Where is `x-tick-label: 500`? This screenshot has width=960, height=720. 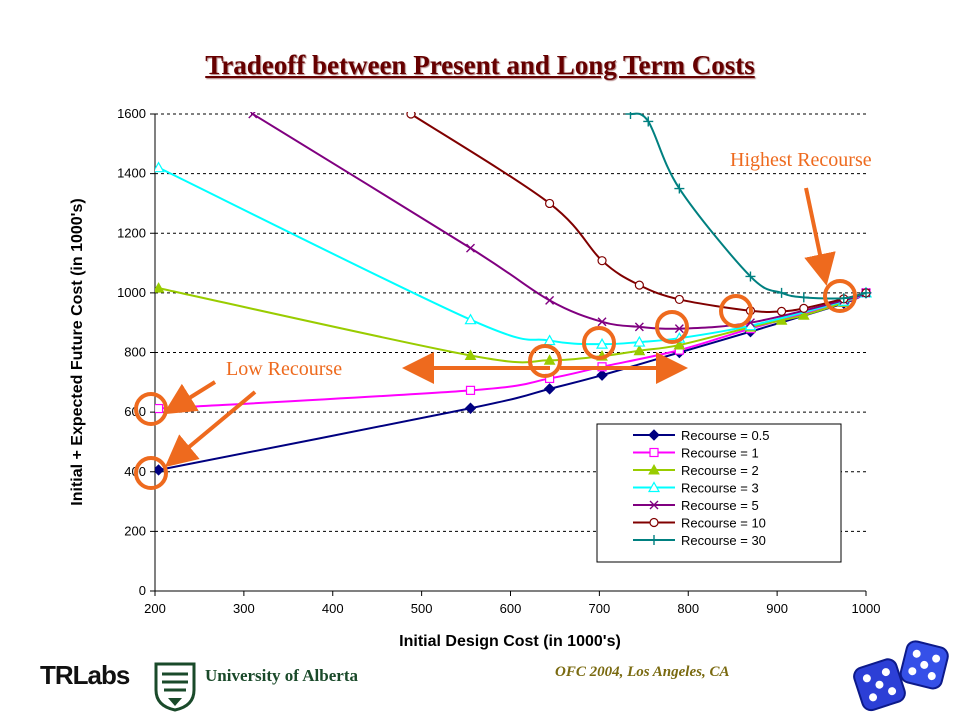
x-tick-label: 500 is located at coordinates (422, 608).